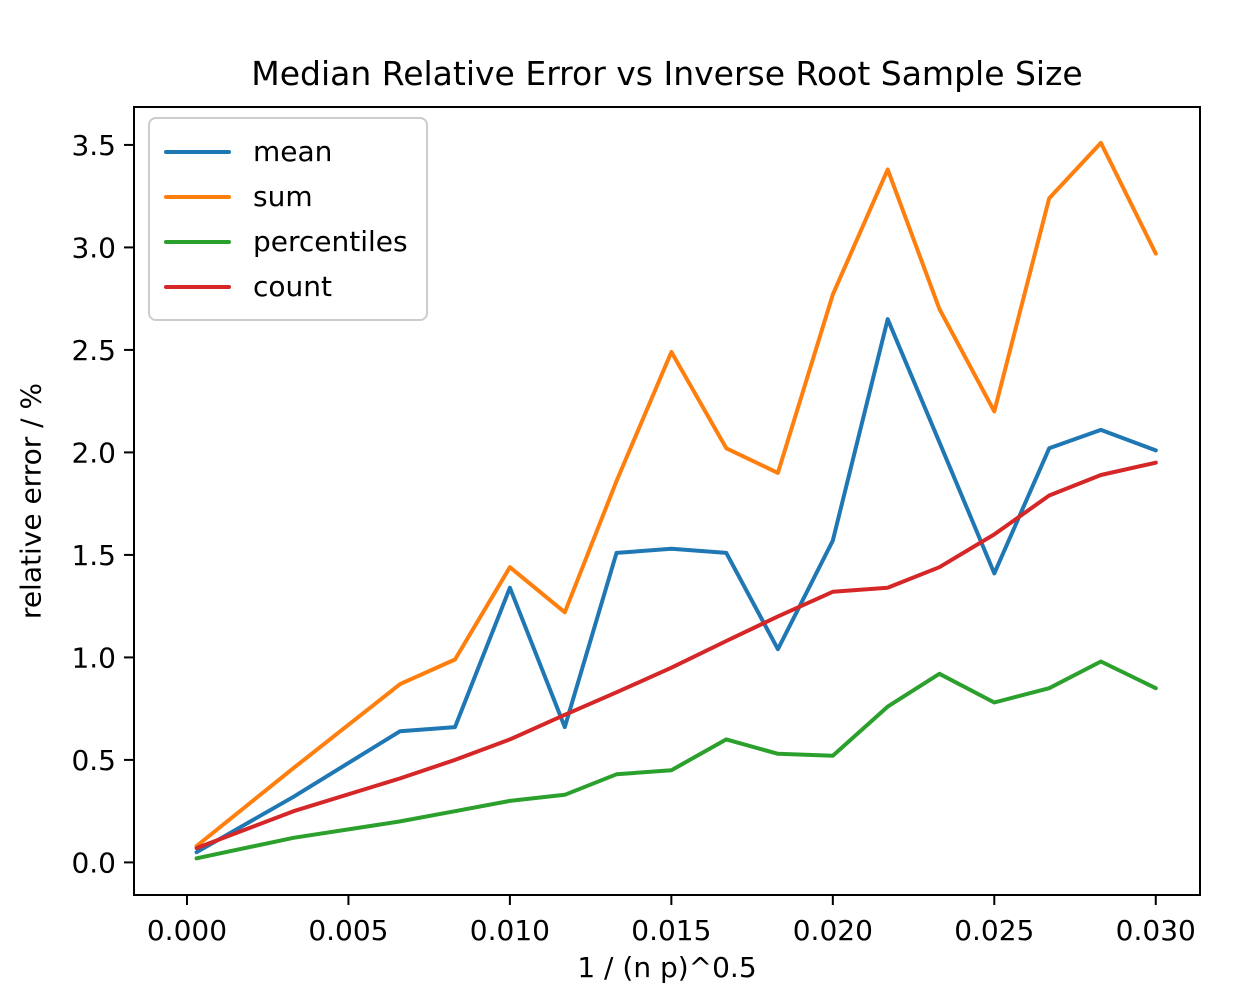  I want to click on legend-item-count: count, so click(286, 286).